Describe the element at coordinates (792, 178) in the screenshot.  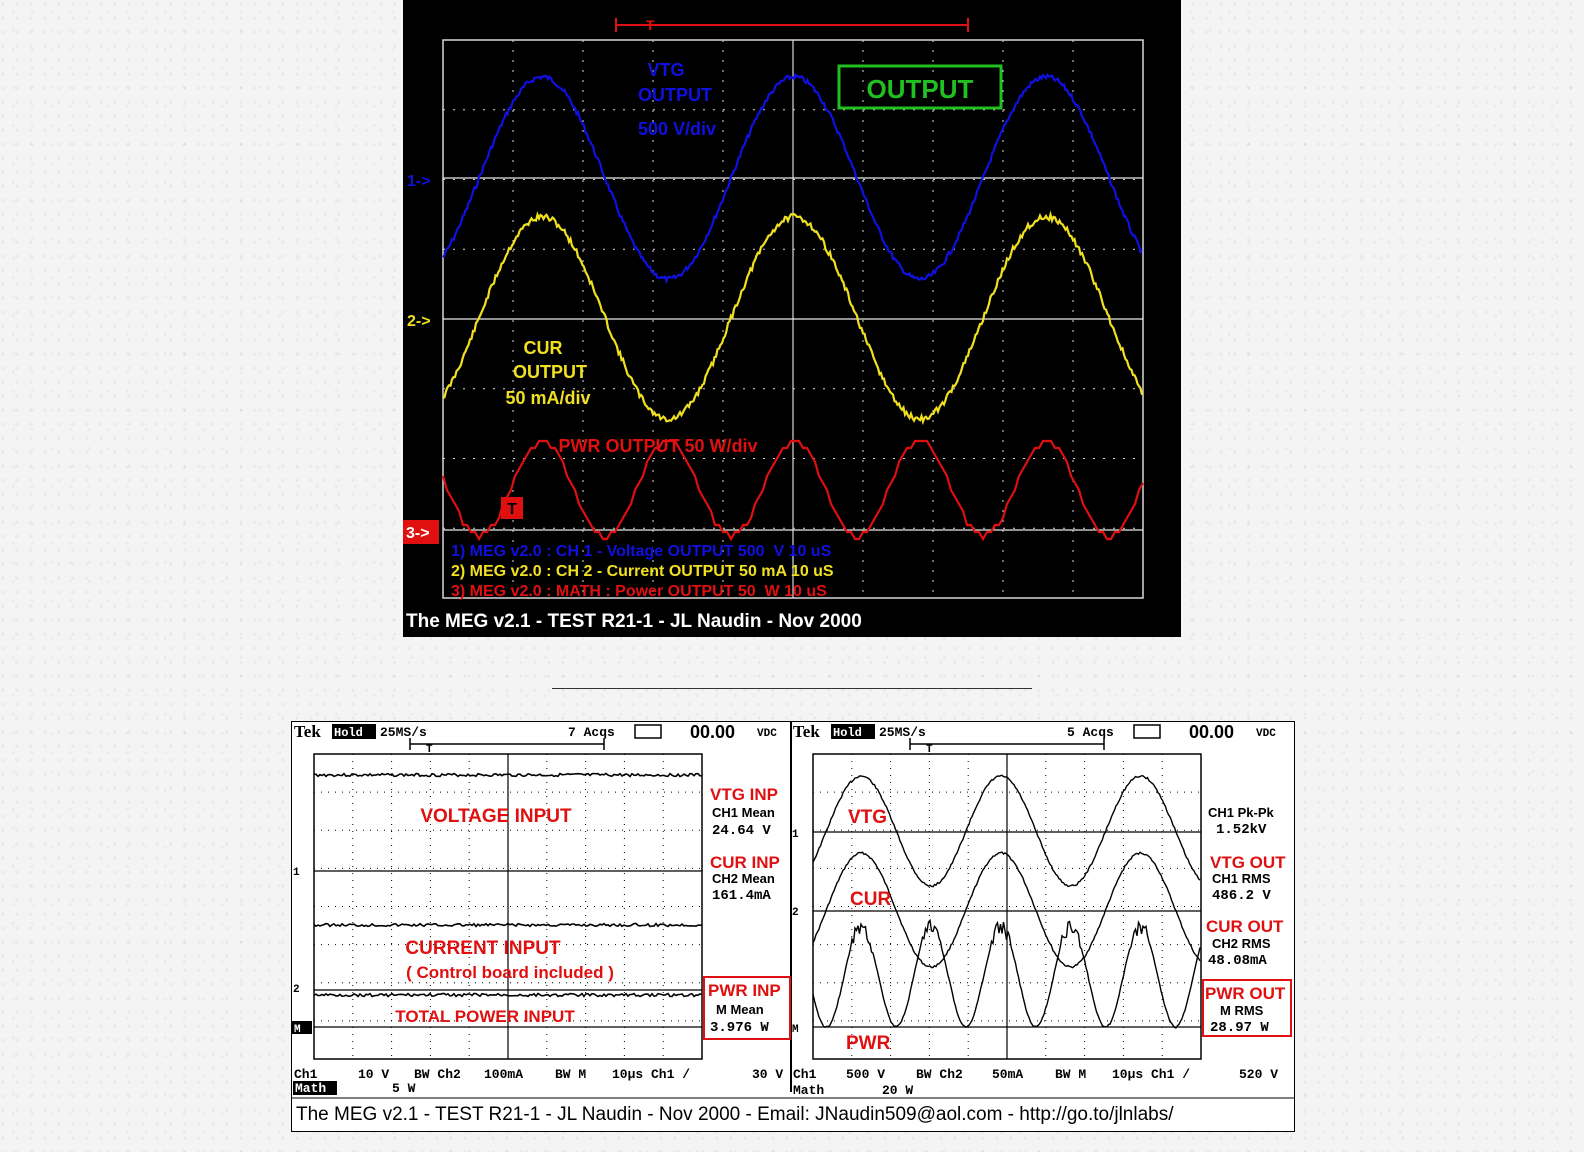
I see `ch1-voltage-trace` at that location.